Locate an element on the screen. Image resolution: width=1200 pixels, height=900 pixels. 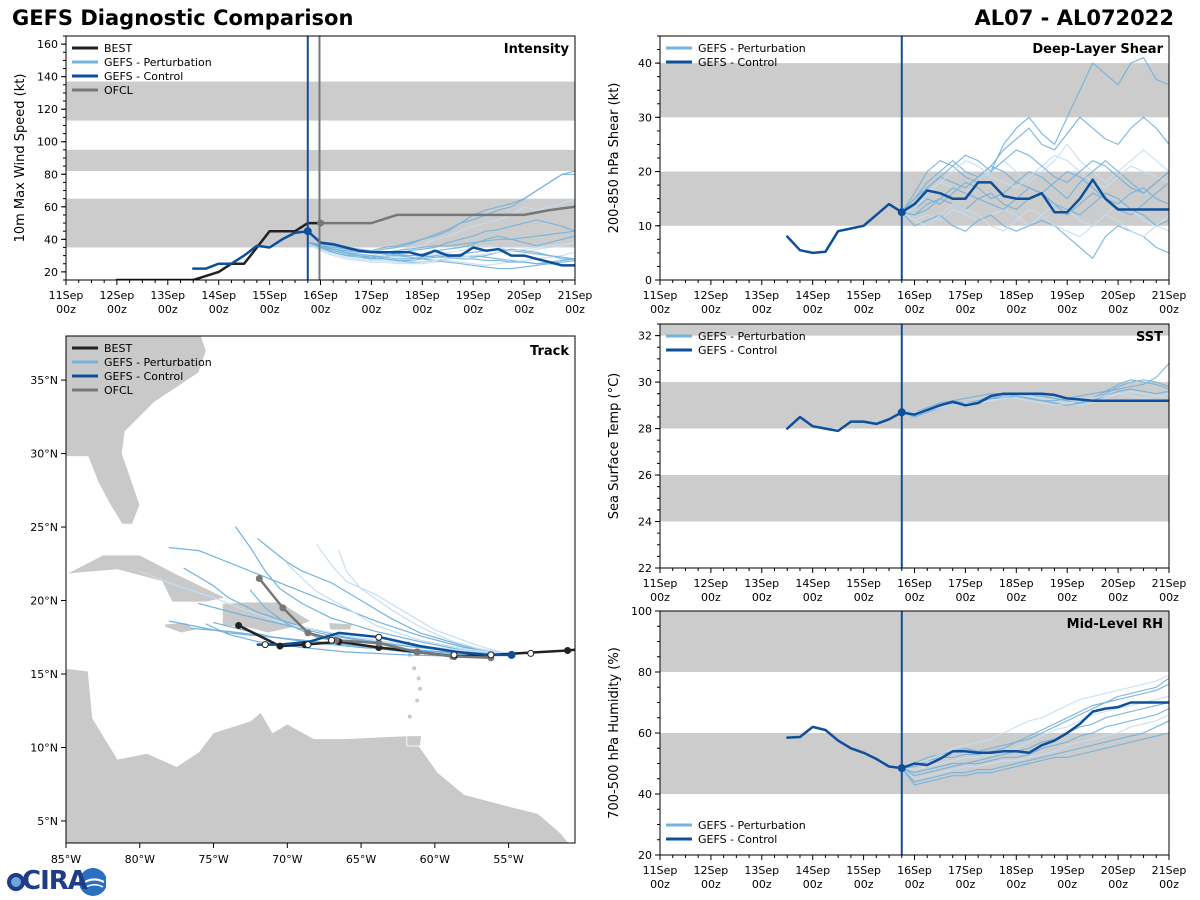
rh-series is located at coordinates (977, 730).